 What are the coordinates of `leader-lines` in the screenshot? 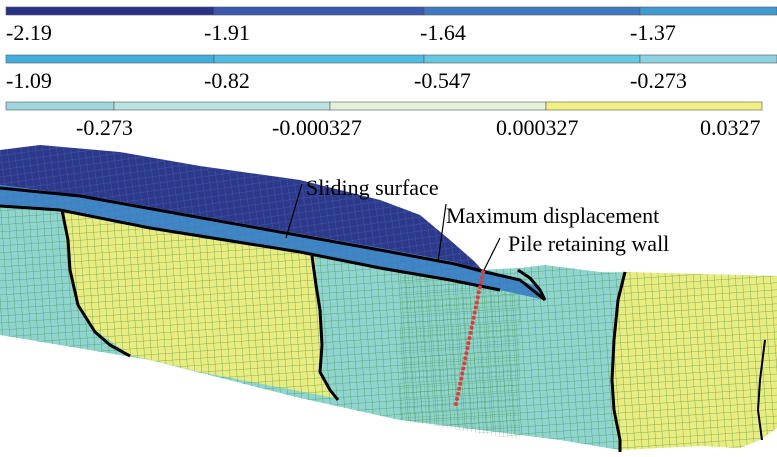 It's located at (393, 227).